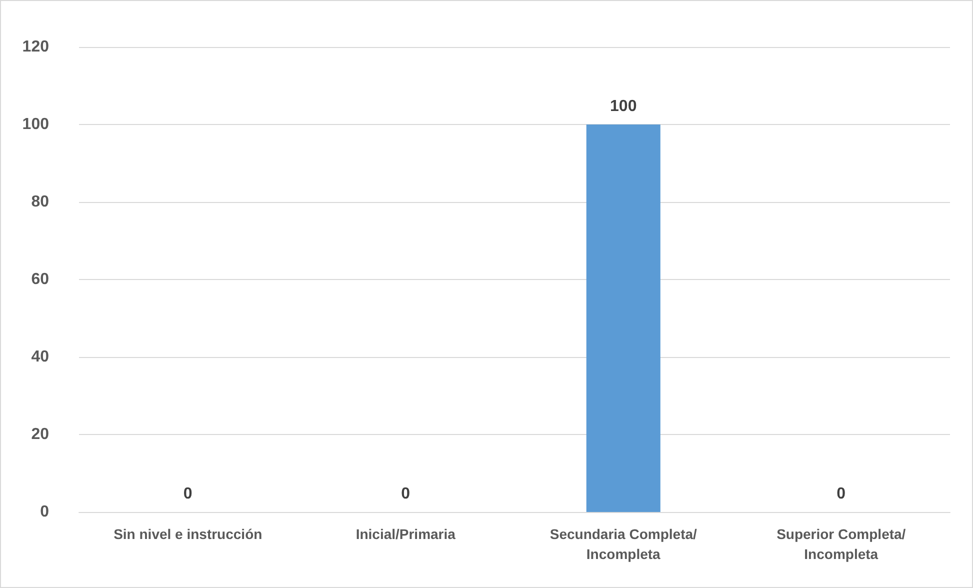 This screenshot has width=973, height=588. What do you see at coordinates (406, 534) in the screenshot?
I see `x-tick-label: Inicial/Primaria` at bounding box center [406, 534].